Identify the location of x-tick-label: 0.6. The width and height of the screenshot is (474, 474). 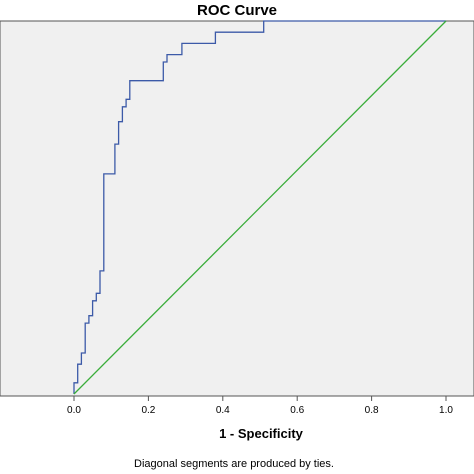
(297, 410).